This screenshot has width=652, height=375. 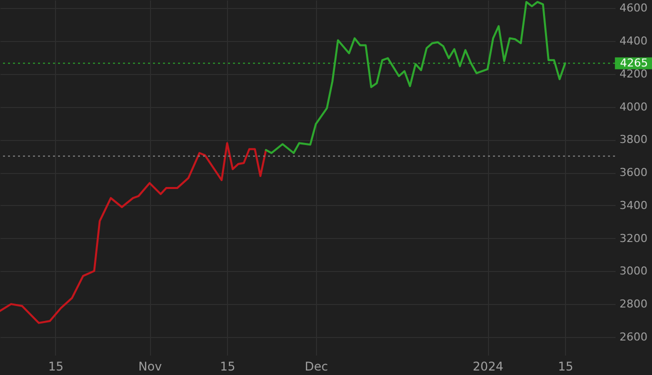 What do you see at coordinates (634, 337) in the screenshot?
I see `y-tick-label: 2600` at bounding box center [634, 337].